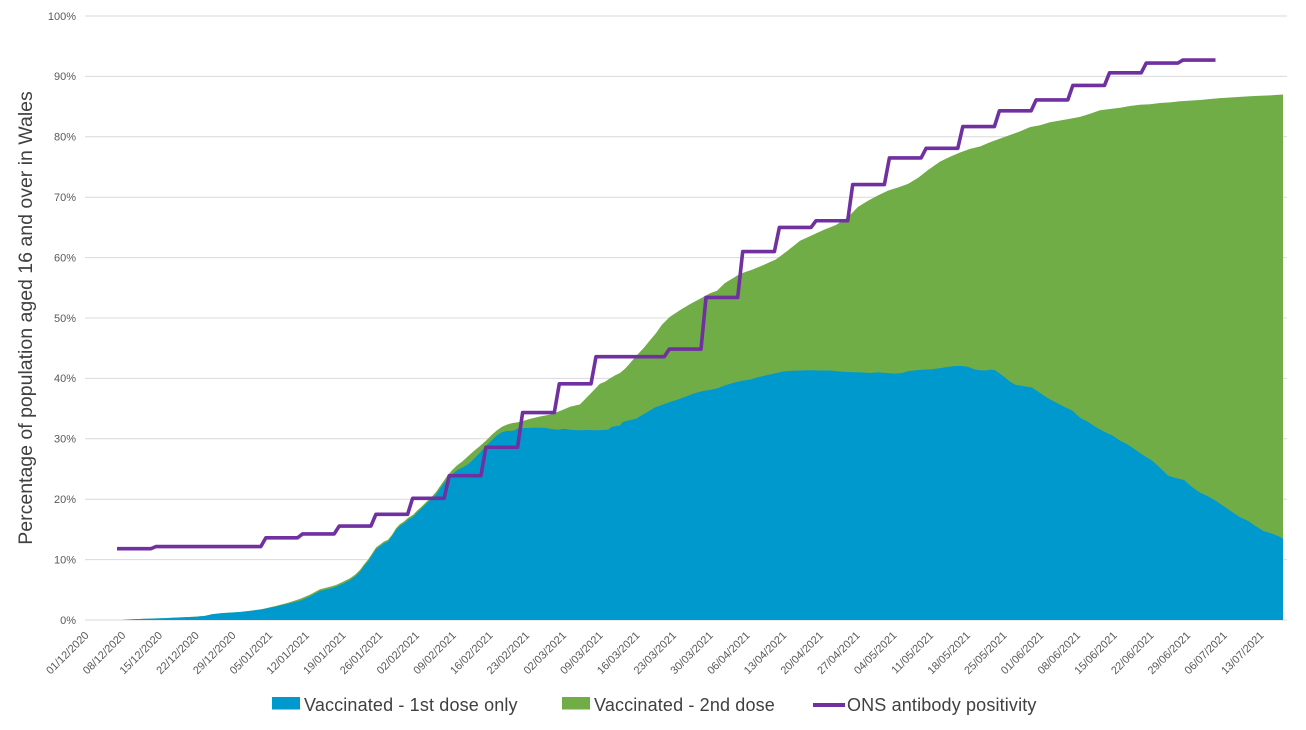 The image size is (1306, 730). What do you see at coordinates (65, 77) in the screenshot?
I see `svg-text: 90%` at bounding box center [65, 77].